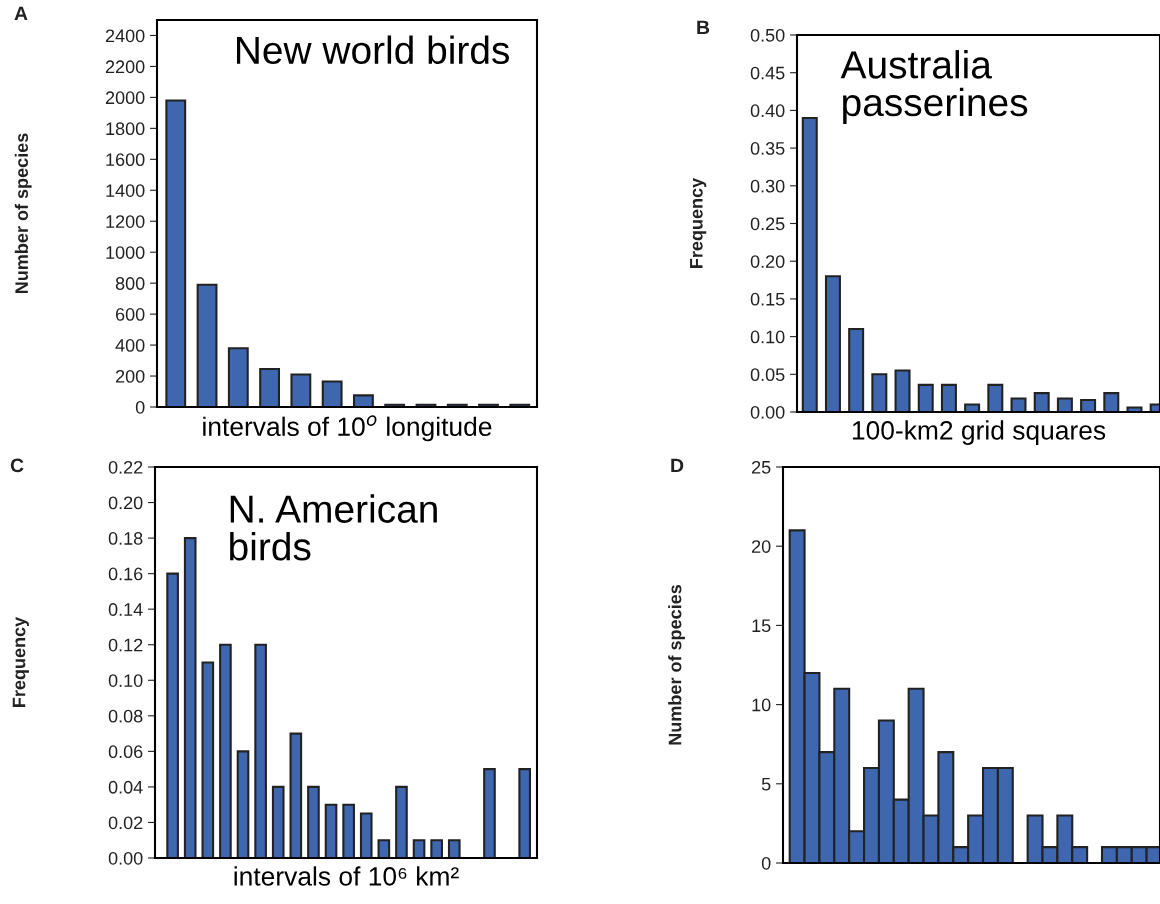 Image resolution: width=1160 pixels, height=904 pixels. Describe the element at coordinates (767, 35) in the screenshot. I see `y-tick-label: 0.50` at that location.